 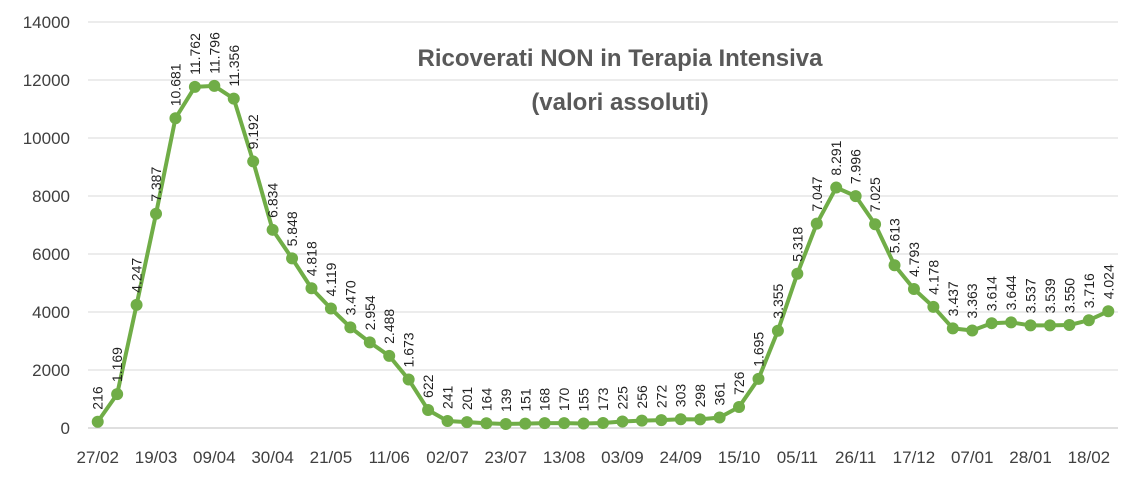 I want to click on data-label: 4.247, so click(x=137, y=275).